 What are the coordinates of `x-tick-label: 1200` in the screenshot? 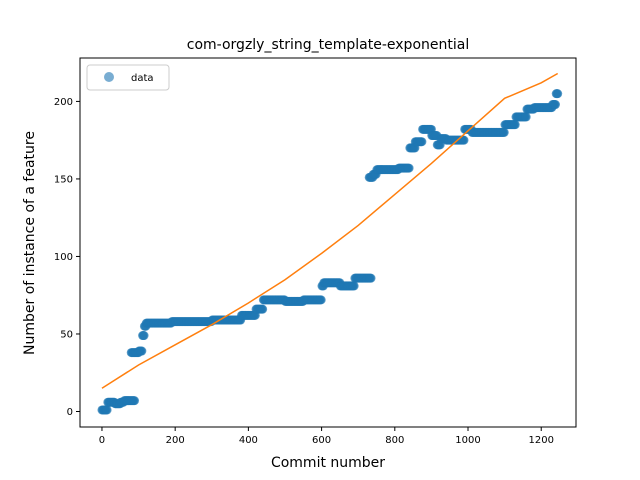 It's located at (540, 440).